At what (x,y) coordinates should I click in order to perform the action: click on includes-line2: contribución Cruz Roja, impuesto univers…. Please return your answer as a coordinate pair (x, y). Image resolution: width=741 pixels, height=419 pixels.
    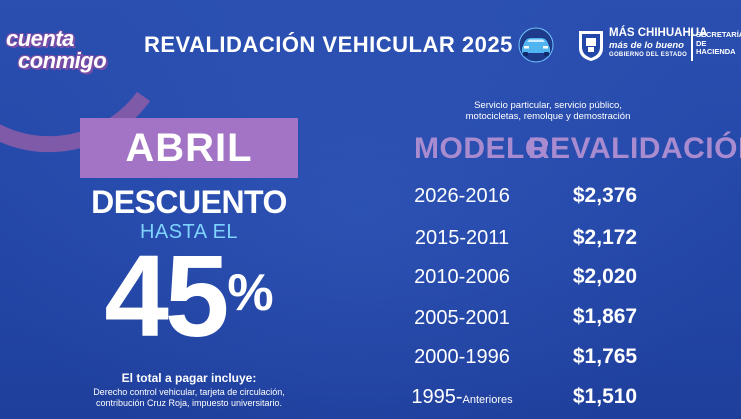
    Looking at the image, I should click on (189, 402).